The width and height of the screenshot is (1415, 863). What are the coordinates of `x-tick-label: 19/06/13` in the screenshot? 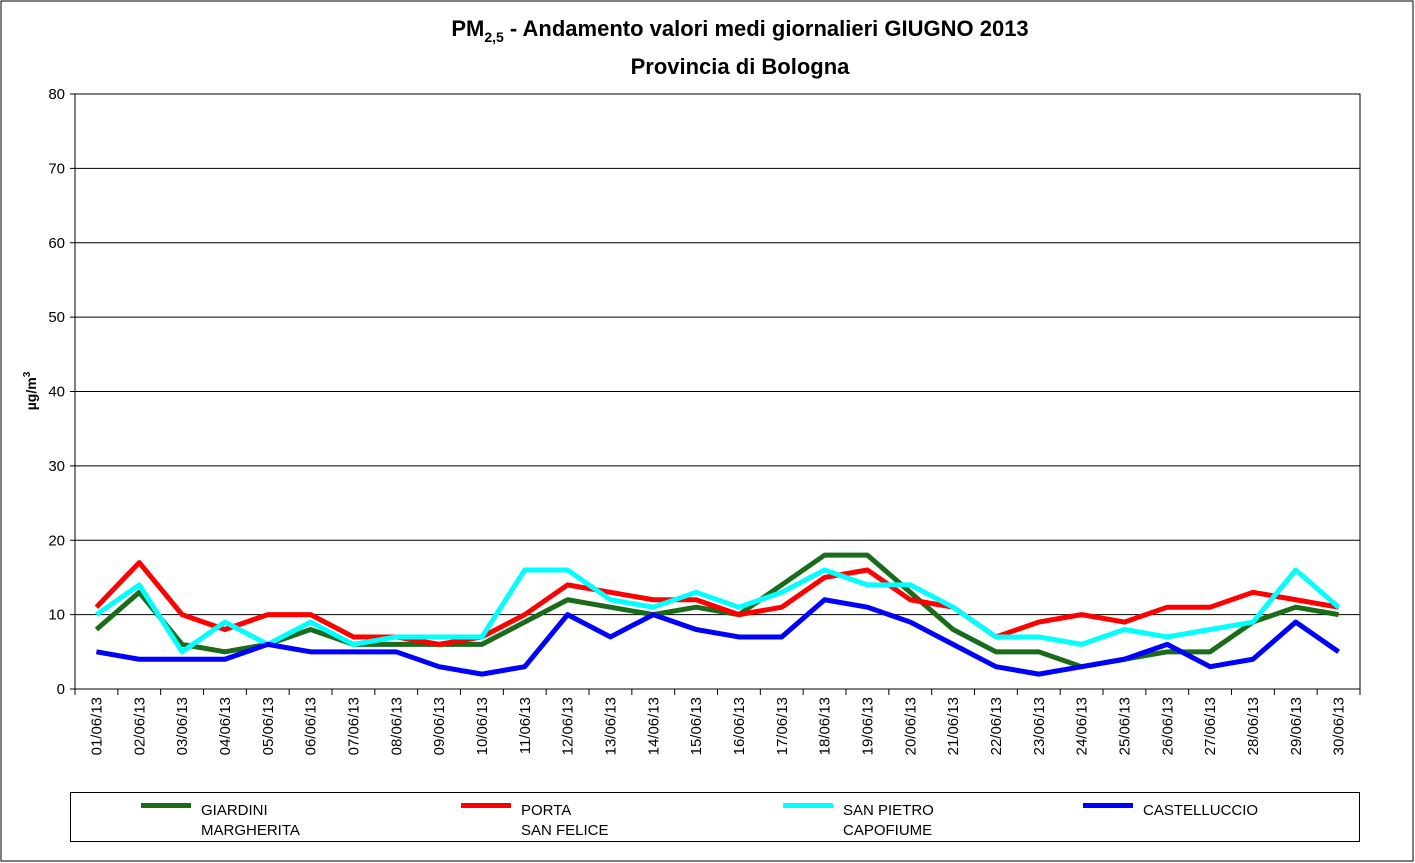 It's located at (867, 726).